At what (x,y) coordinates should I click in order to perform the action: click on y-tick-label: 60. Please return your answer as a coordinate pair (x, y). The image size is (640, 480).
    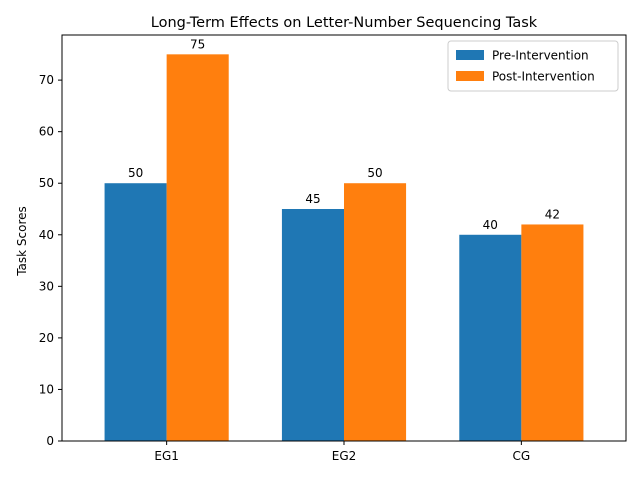
    Looking at the image, I should click on (46, 132).